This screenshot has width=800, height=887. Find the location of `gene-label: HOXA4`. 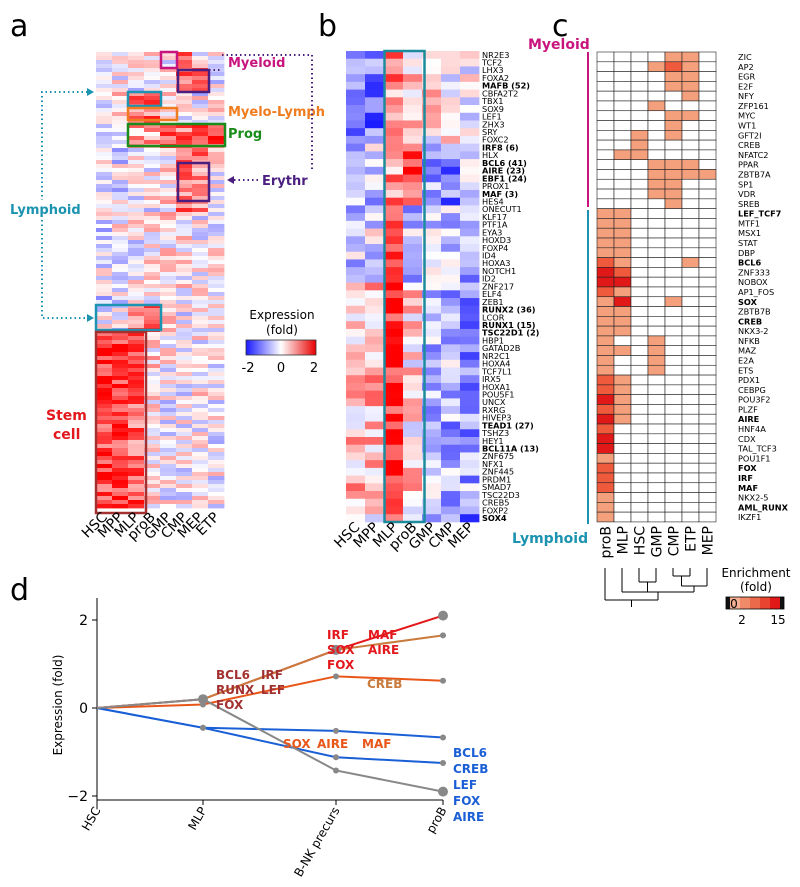

gene-label: HOXA4 is located at coordinates (496, 364).